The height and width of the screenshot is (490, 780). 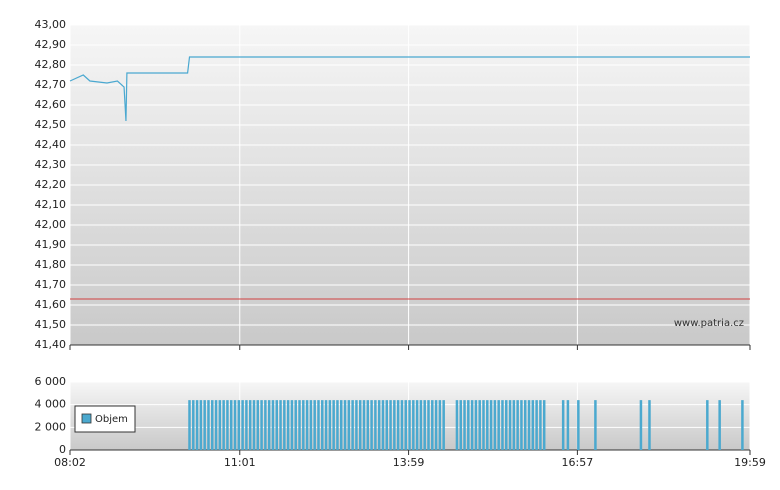 I want to click on y-tick-label: 41,70, so click(x=51, y=284).